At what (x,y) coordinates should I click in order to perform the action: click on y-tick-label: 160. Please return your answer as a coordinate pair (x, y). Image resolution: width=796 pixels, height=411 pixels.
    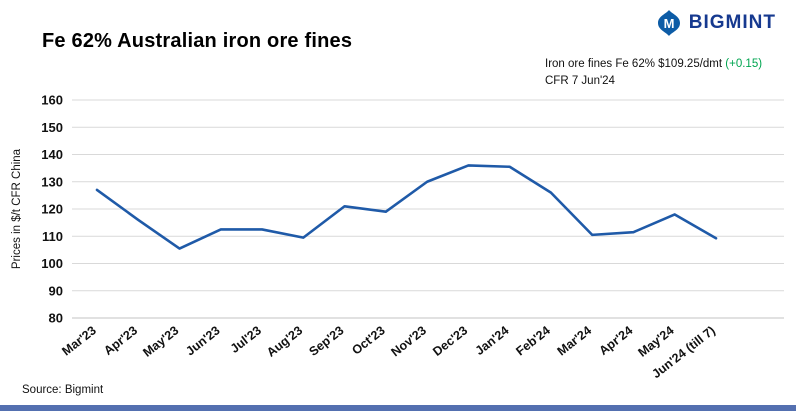
    Looking at the image, I should click on (52, 100).